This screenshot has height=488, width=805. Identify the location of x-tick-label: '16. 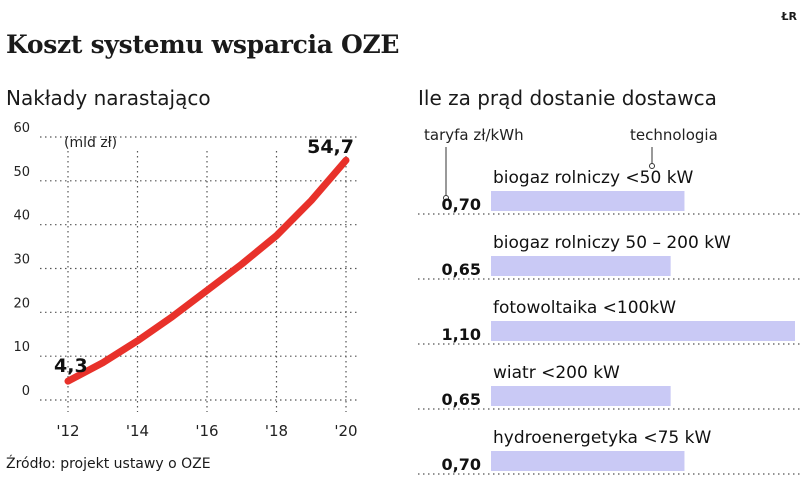
(206, 431).